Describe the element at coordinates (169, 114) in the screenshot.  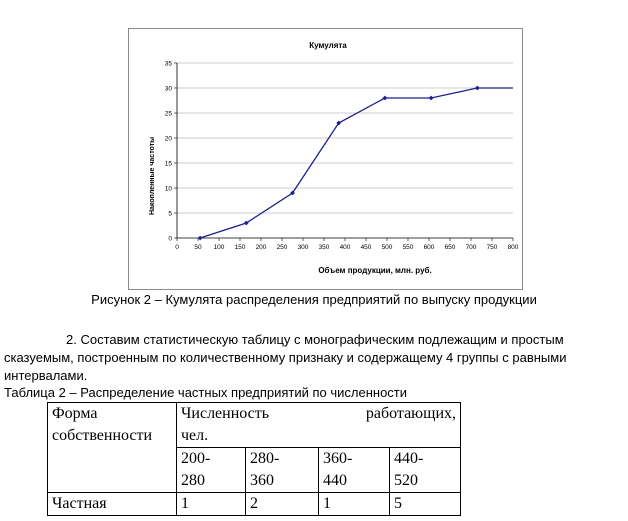
I see `y-tick-label: 25` at that location.